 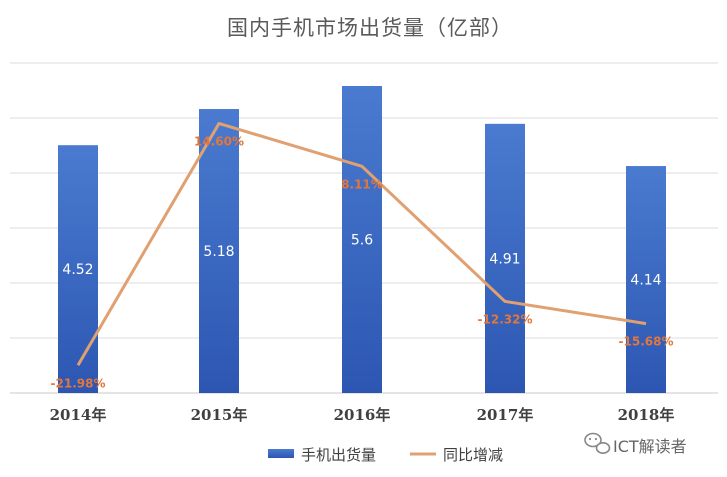 I want to click on legend-label-bar: 手机出货量, so click(x=338, y=455).